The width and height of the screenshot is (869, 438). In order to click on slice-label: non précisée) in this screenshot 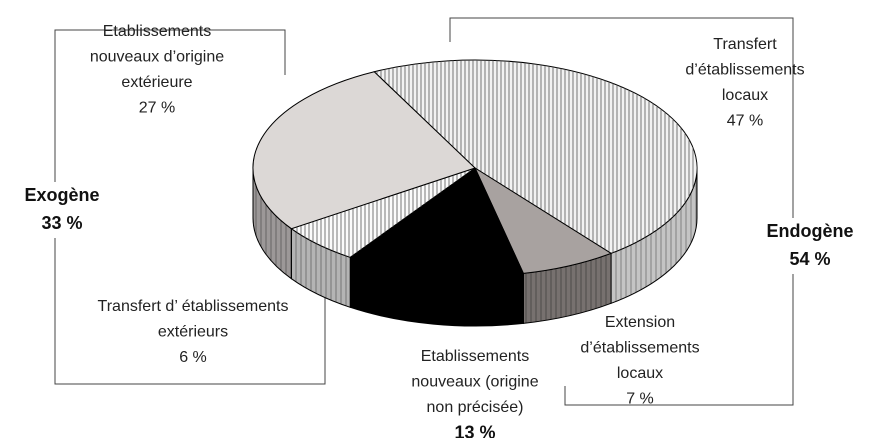, I will do `click(475, 407)`.